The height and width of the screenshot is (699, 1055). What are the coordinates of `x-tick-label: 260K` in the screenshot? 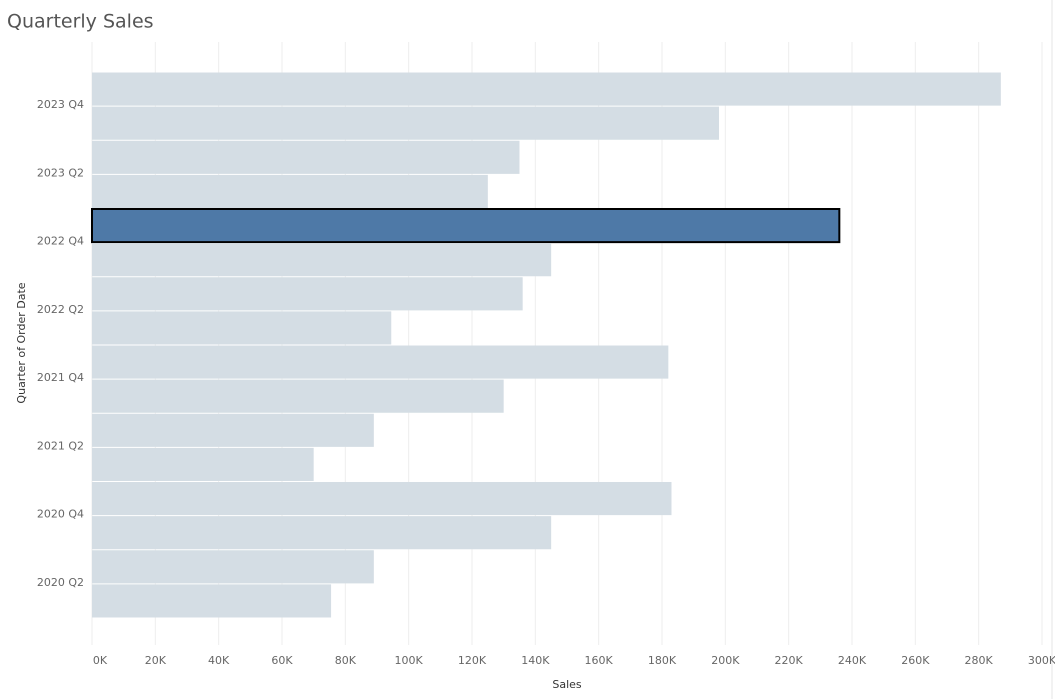 It's located at (915, 660).